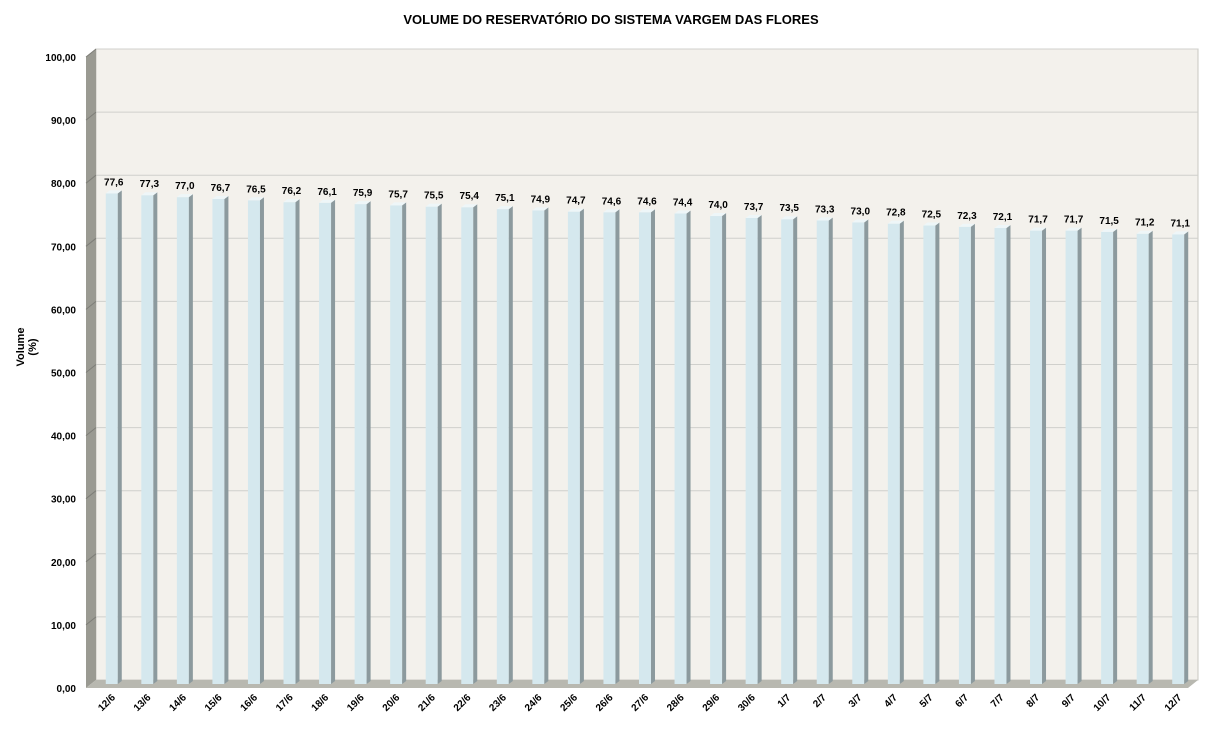  Describe the element at coordinates (256, 189) in the screenshot. I see `data-label: 76,5` at that location.